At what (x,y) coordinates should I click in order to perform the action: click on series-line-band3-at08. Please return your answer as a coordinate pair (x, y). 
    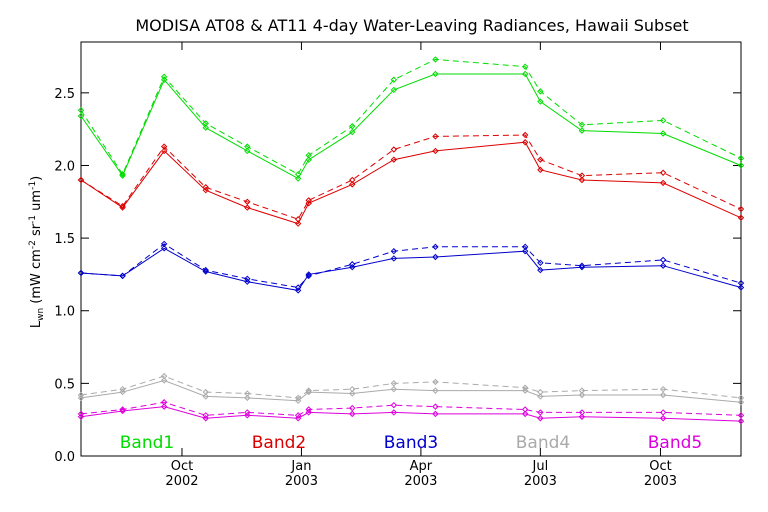
    Looking at the image, I should click on (411, 269).